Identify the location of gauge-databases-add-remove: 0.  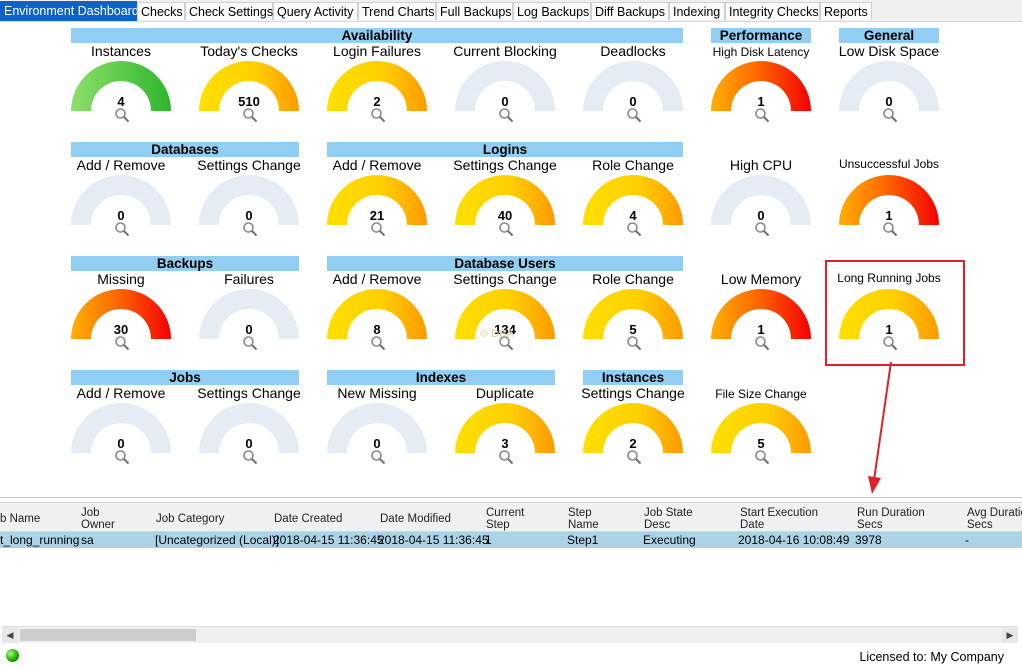
(121, 207).